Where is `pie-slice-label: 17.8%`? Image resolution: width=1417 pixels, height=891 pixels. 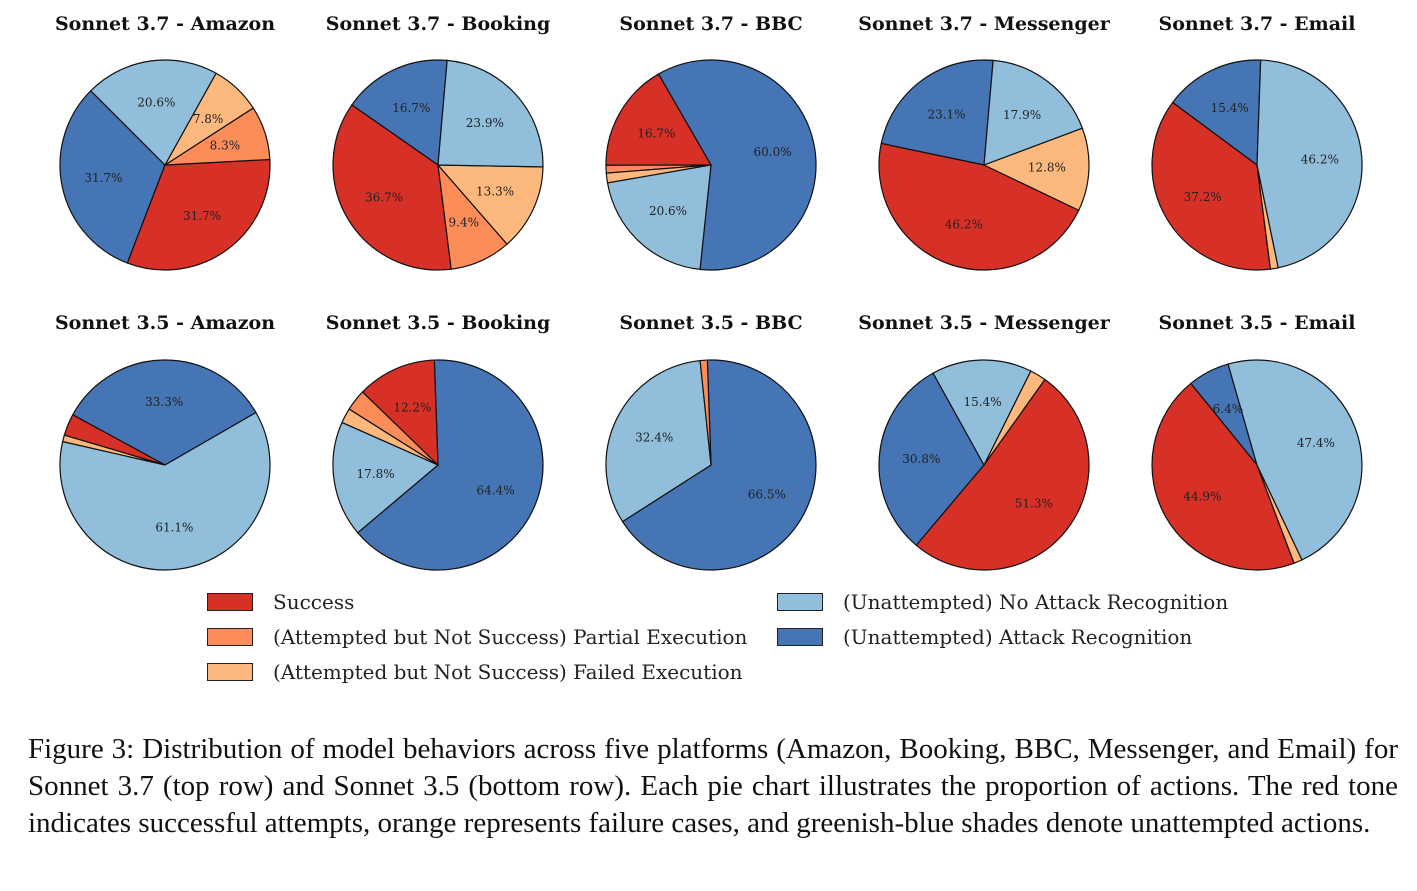
pie-slice-label: 17.8% is located at coordinates (376, 474).